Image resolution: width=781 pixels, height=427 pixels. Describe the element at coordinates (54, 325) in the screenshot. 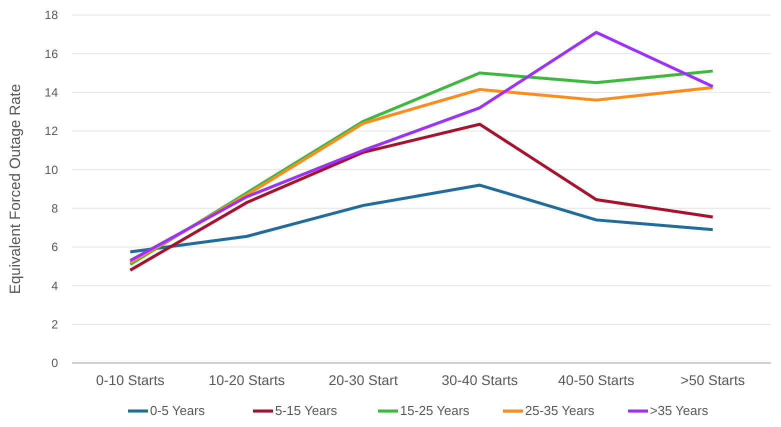

I see `y-tick-label: 2` at that location.